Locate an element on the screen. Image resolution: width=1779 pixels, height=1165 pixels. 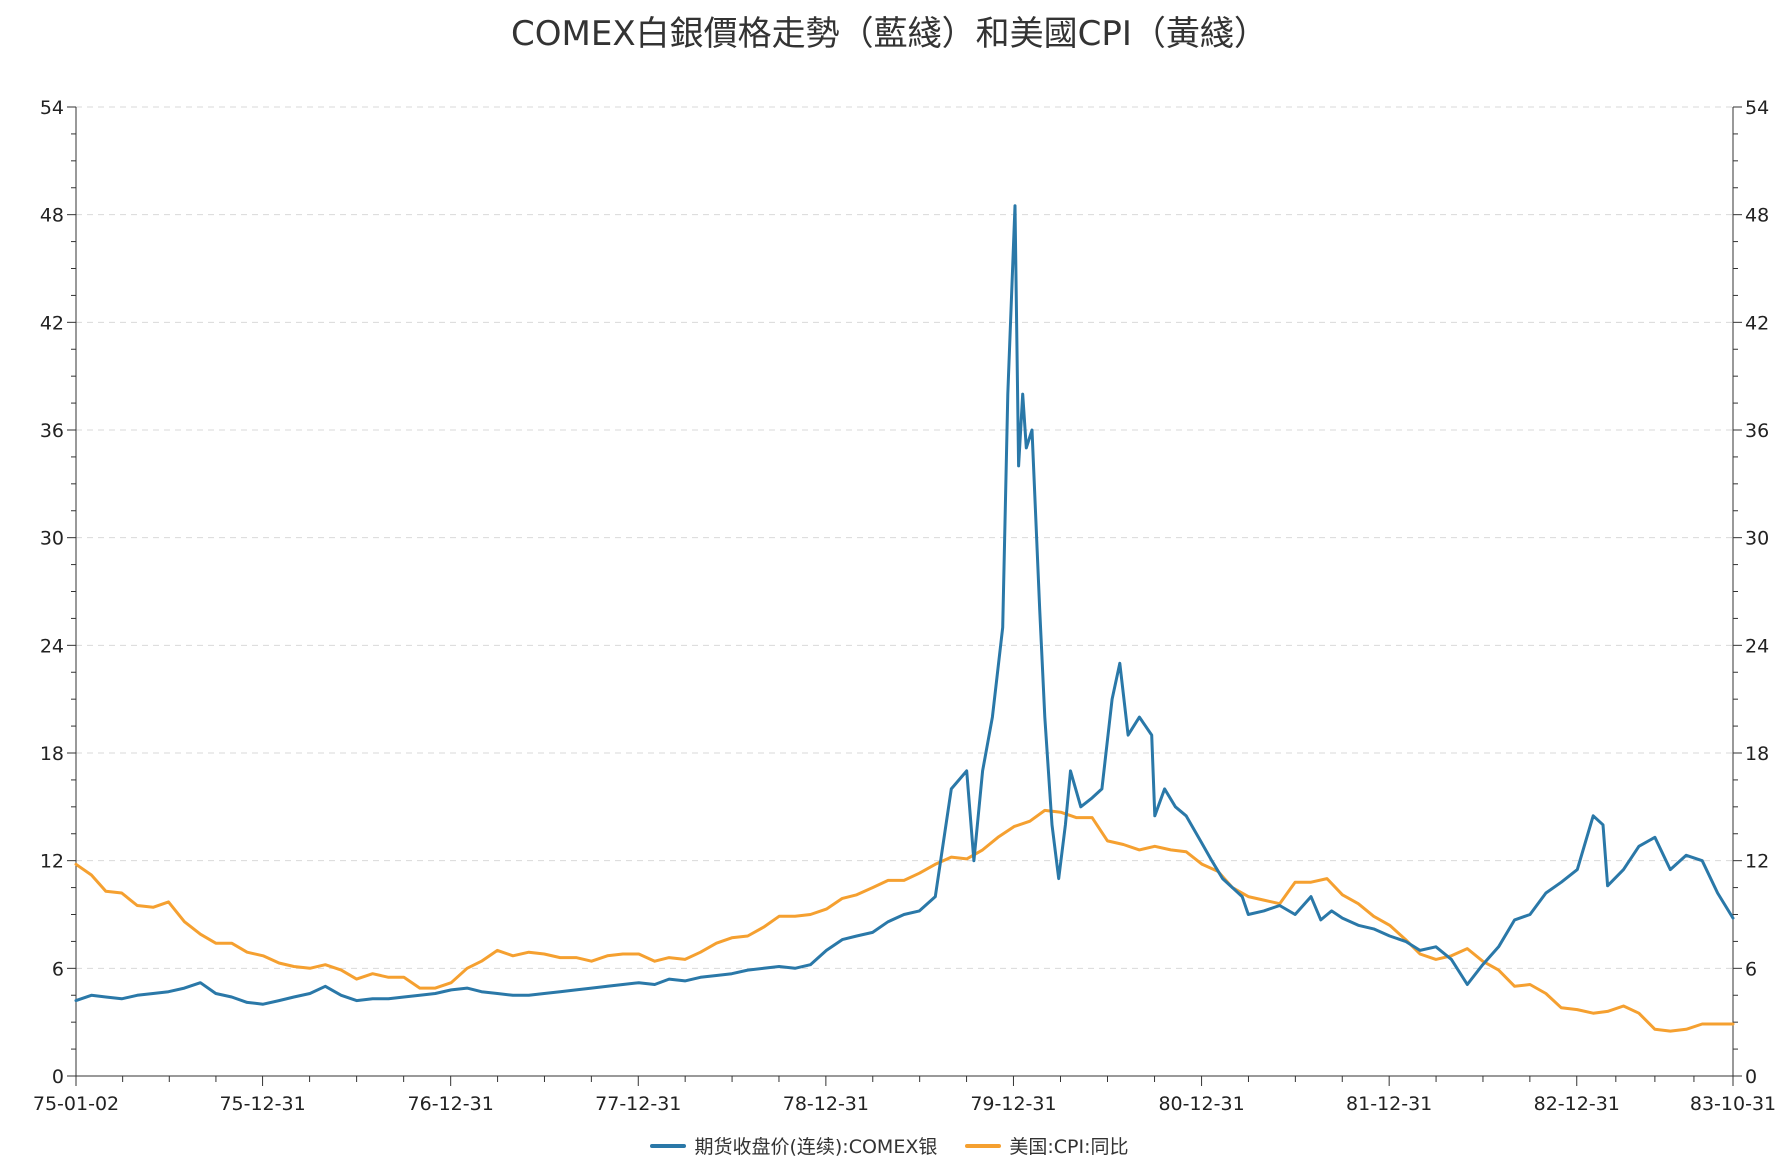
y-right-tick-label: 48 is located at coordinates (1757, 216).